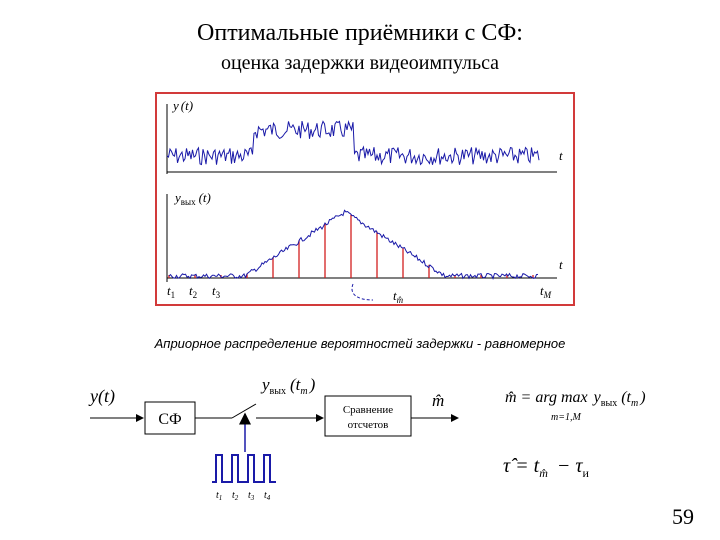  What do you see at coordinates (182, 105) in the screenshot?
I see `top-y-label: y (t)` at bounding box center [182, 105].